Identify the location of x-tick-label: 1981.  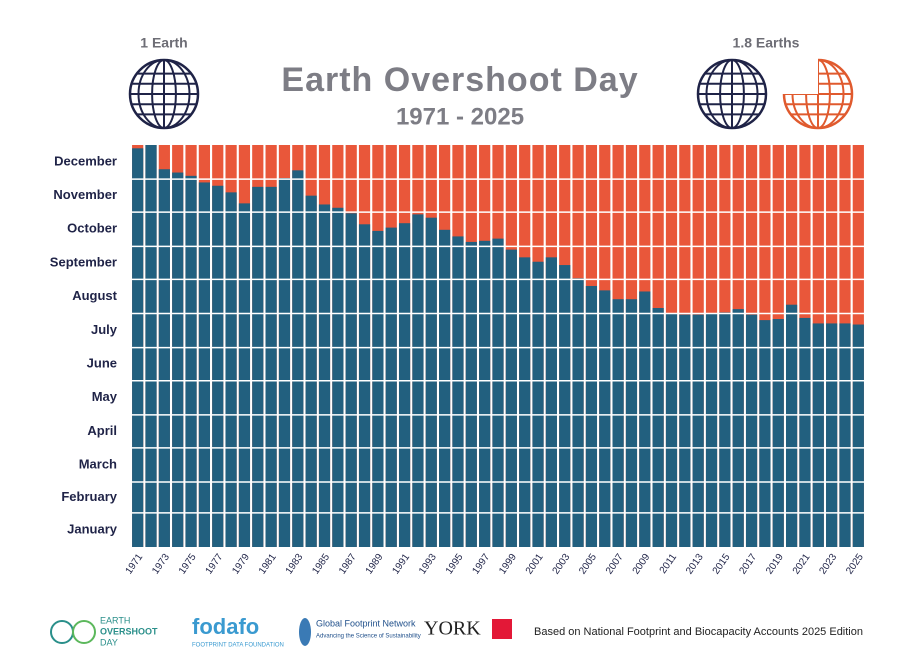
(268, 564).